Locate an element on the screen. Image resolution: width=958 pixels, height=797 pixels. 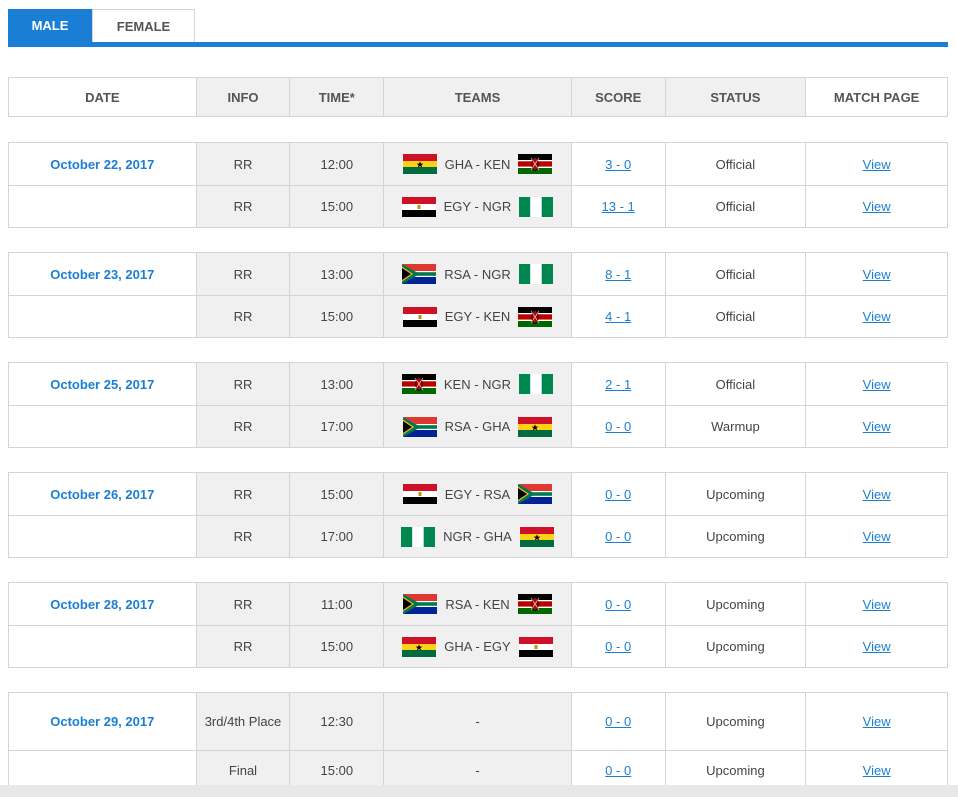
score-link: 8 - 1 is located at coordinates (618, 274).